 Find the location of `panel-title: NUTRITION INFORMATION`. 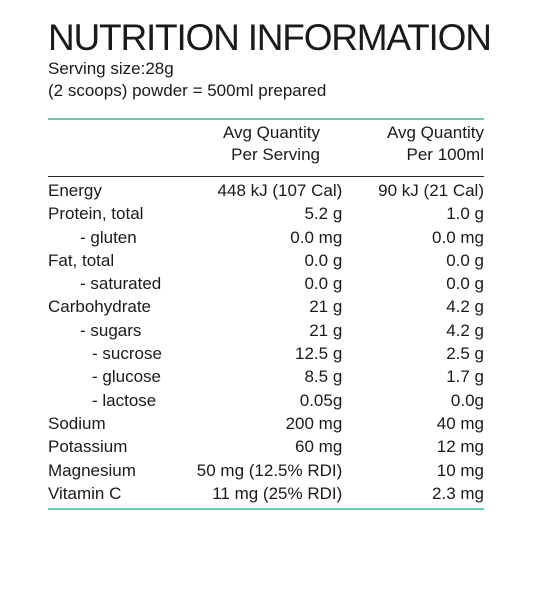

panel-title: NUTRITION INFORMATION is located at coordinates (270, 37).